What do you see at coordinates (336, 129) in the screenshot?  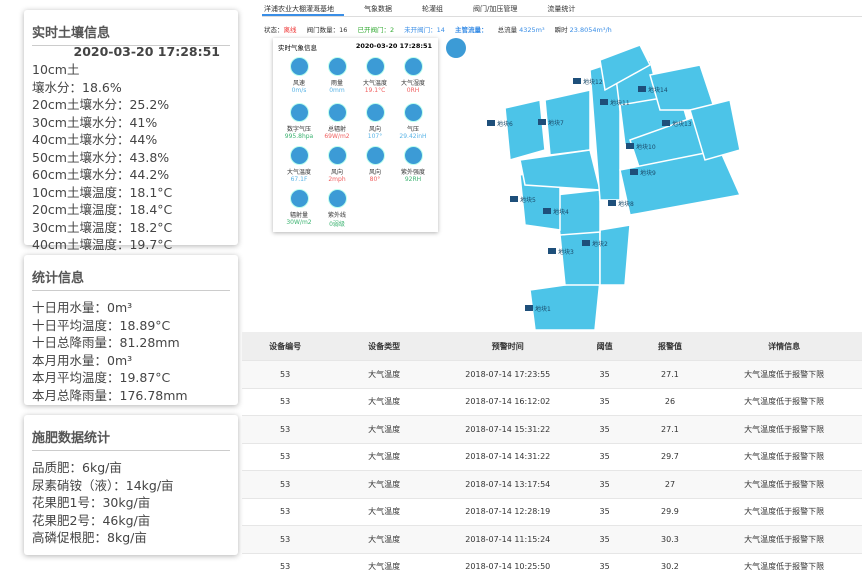 I see `weather-name: 总辐射` at bounding box center [336, 129].